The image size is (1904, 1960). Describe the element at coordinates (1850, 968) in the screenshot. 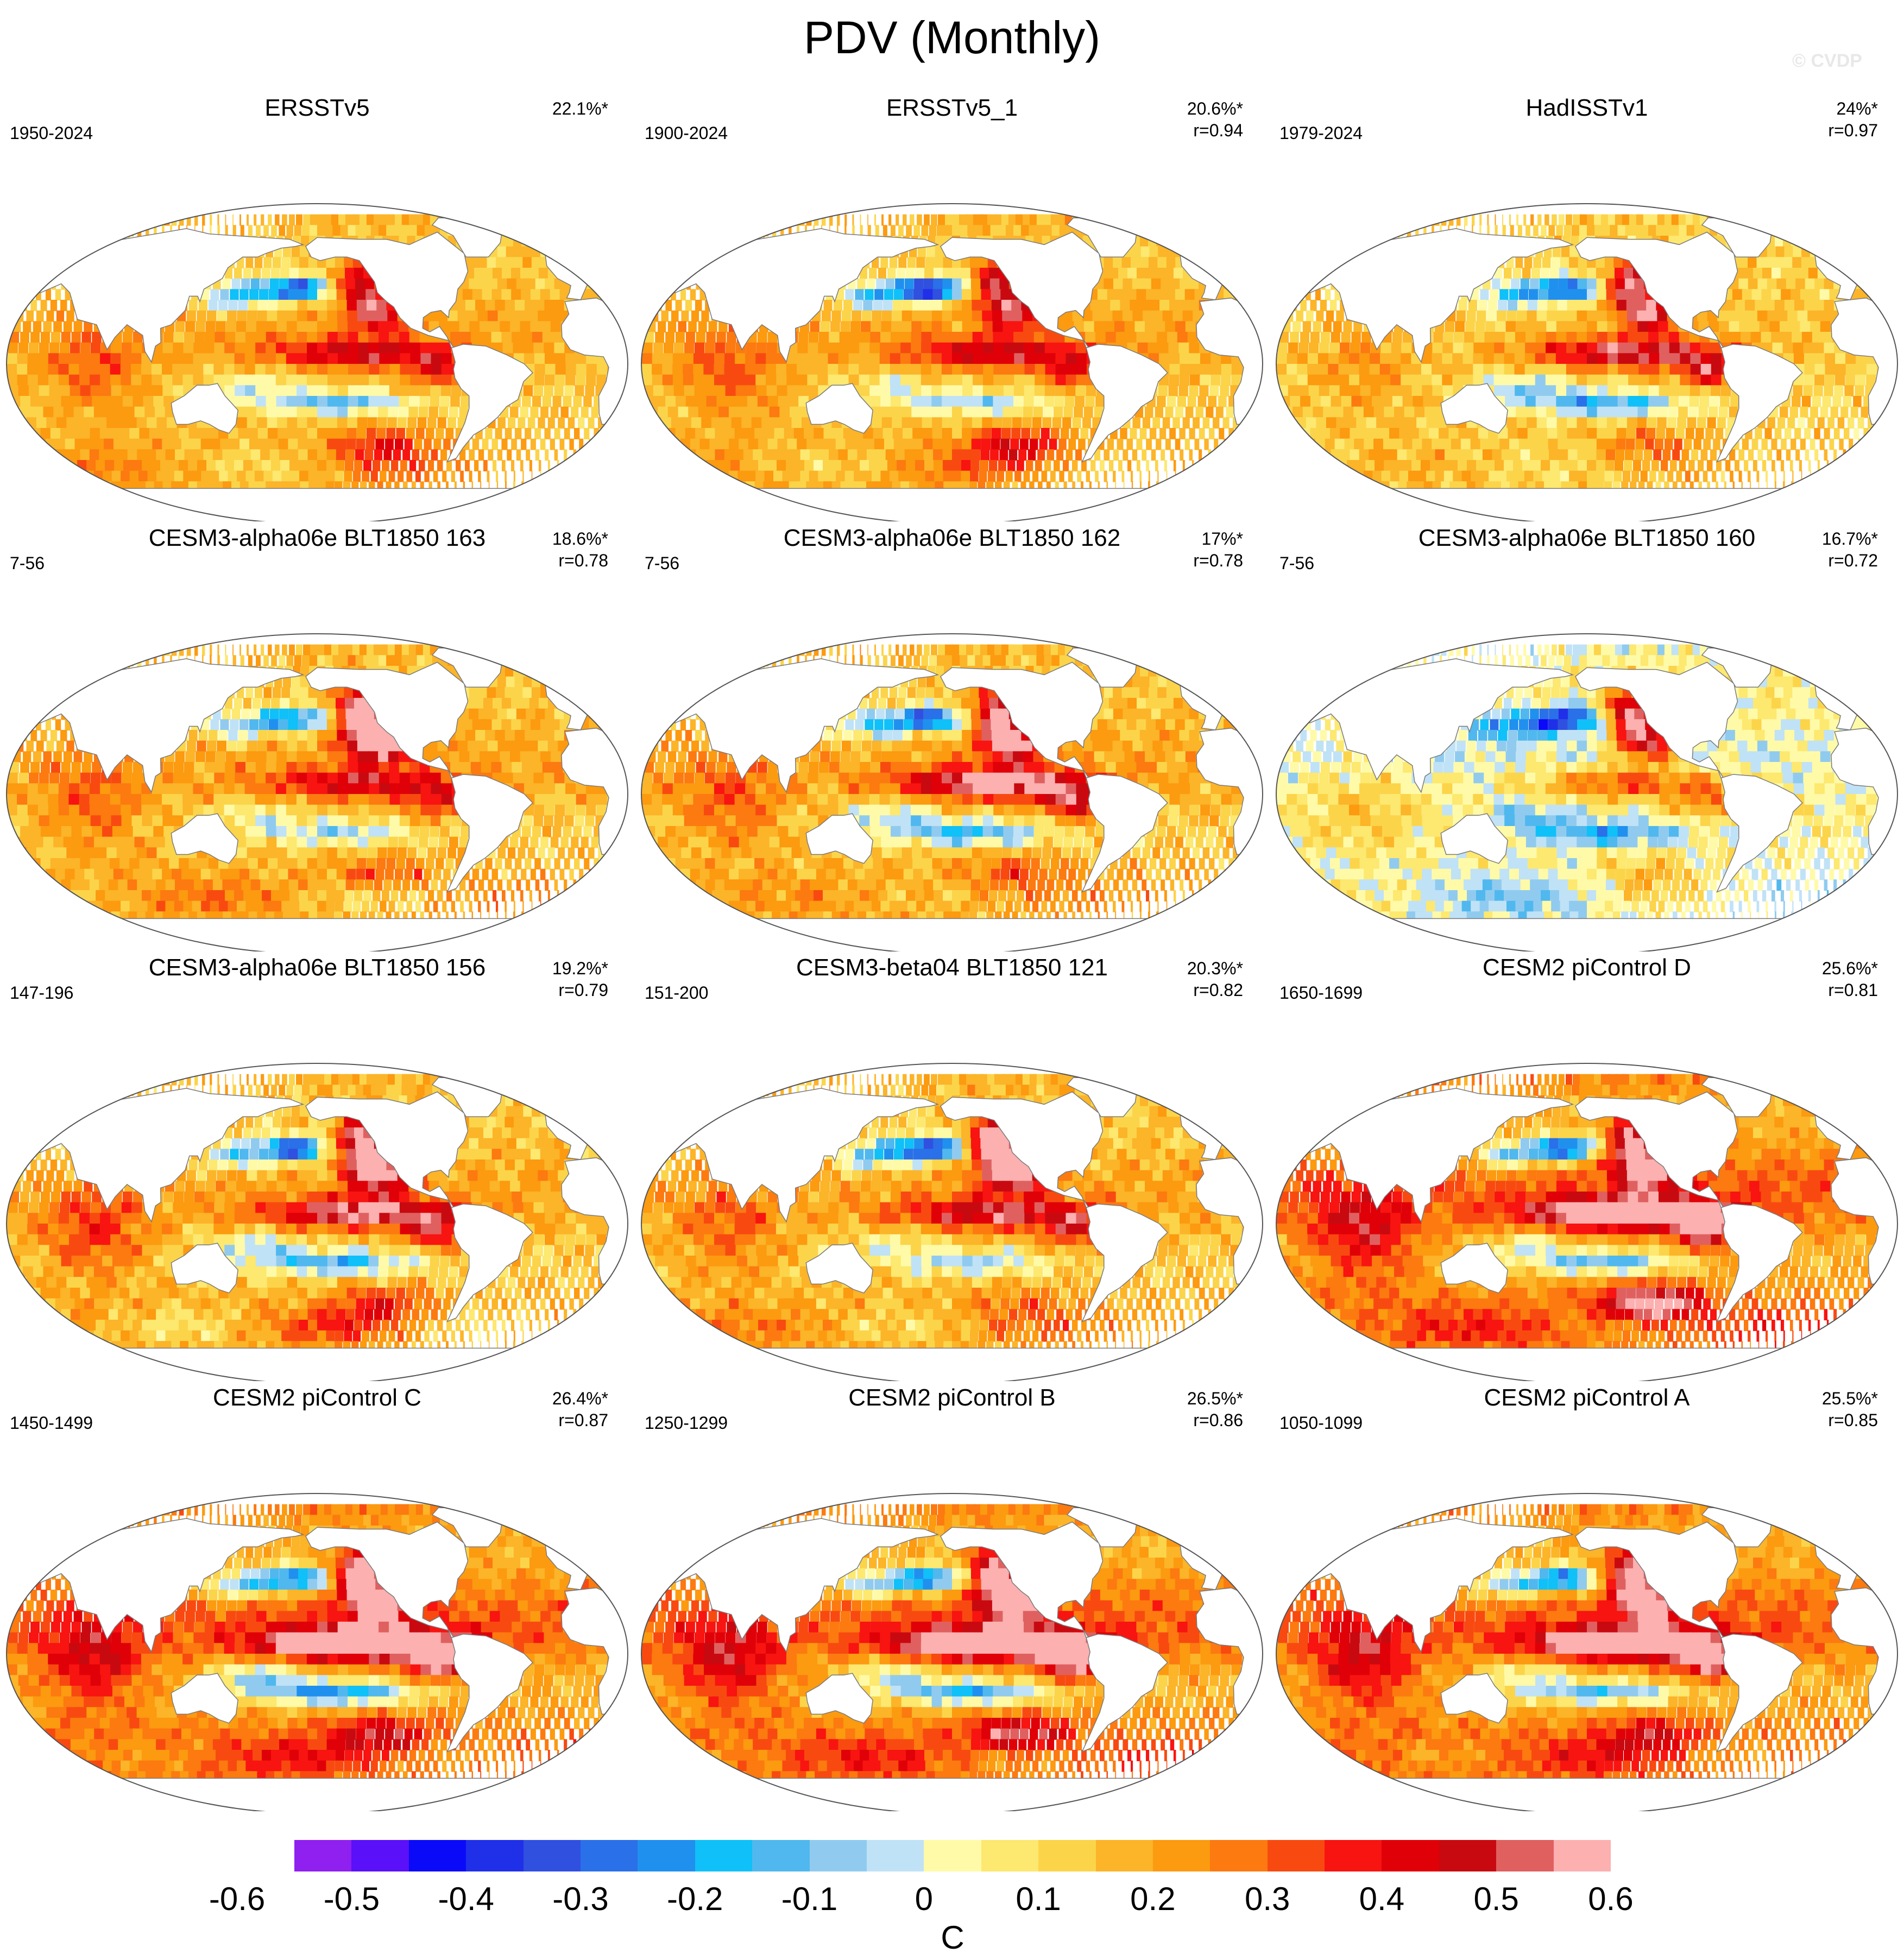

I see `variance-explained: 25.6%*` at that location.